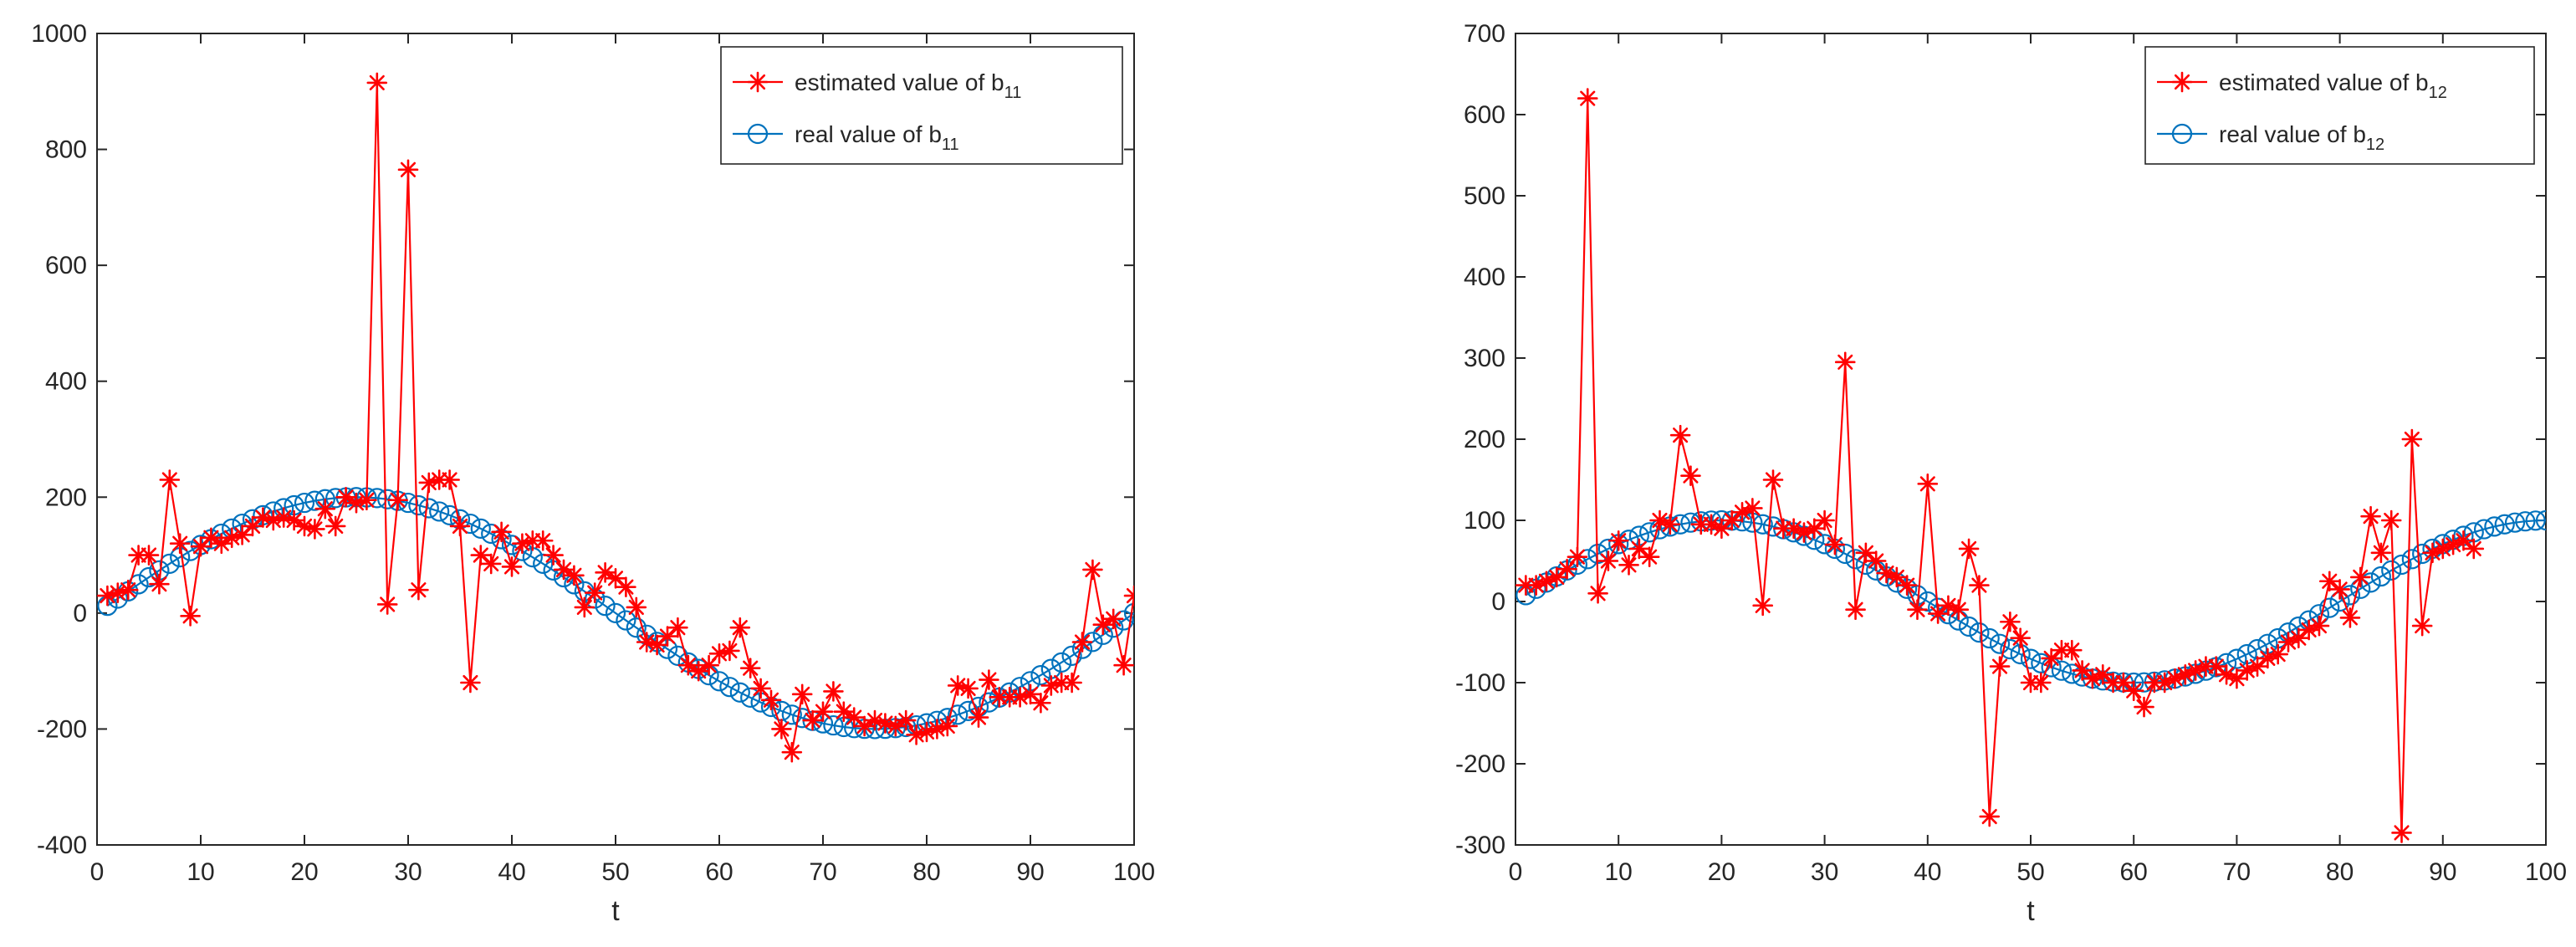 The height and width of the screenshot is (947, 2576). What do you see at coordinates (1498, 602) in the screenshot?
I see `y-tick-label: 0` at bounding box center [1498, 602].